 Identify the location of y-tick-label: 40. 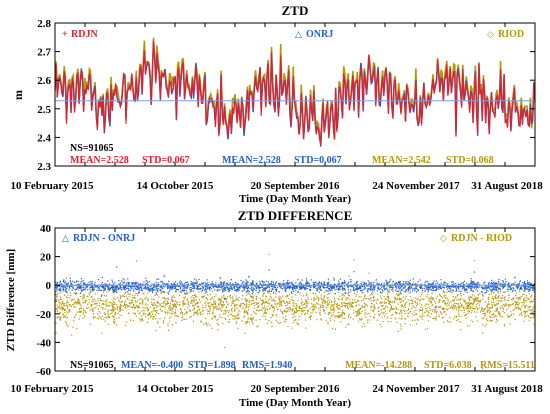
(46, 229).